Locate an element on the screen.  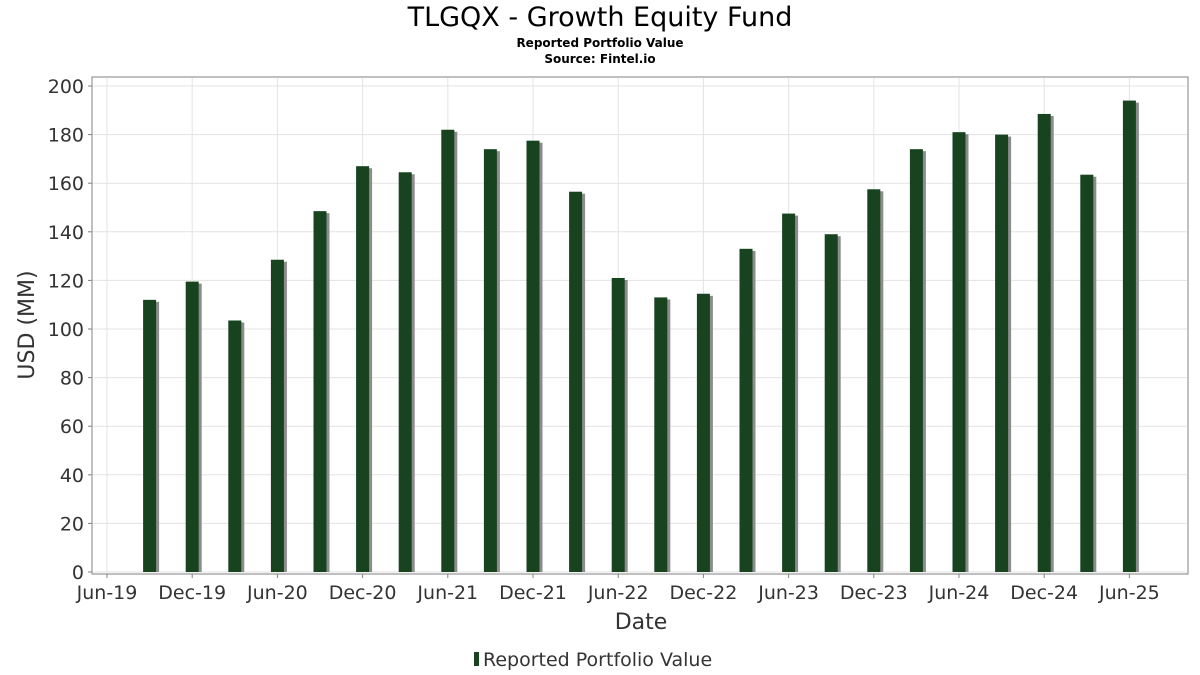
x-tick-label: Jun-22 is located at coordinates (618, 593).